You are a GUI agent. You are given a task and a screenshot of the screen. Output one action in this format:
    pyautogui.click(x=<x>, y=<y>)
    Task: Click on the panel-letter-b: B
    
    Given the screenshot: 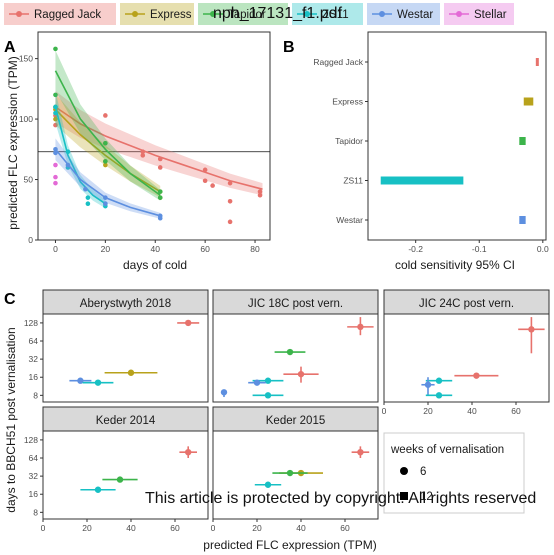 What is the action you would take?
    pyautogui.click(x=289, y=47)
    